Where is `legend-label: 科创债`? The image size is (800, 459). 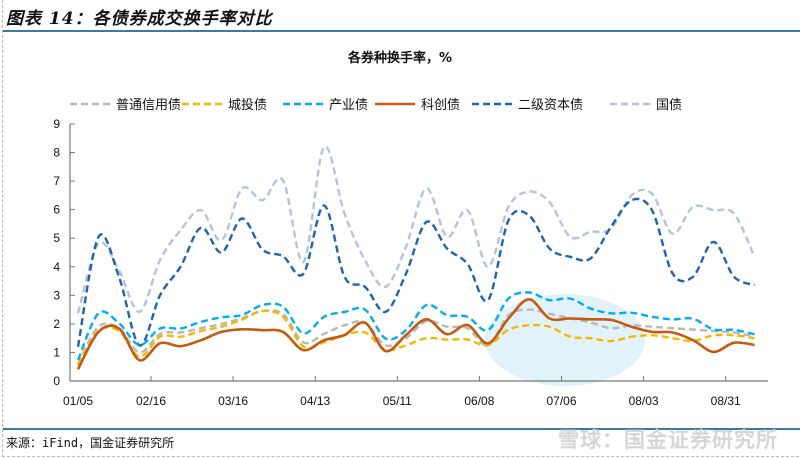 legend-label: 科创债 is located at coordinates (440, 105).